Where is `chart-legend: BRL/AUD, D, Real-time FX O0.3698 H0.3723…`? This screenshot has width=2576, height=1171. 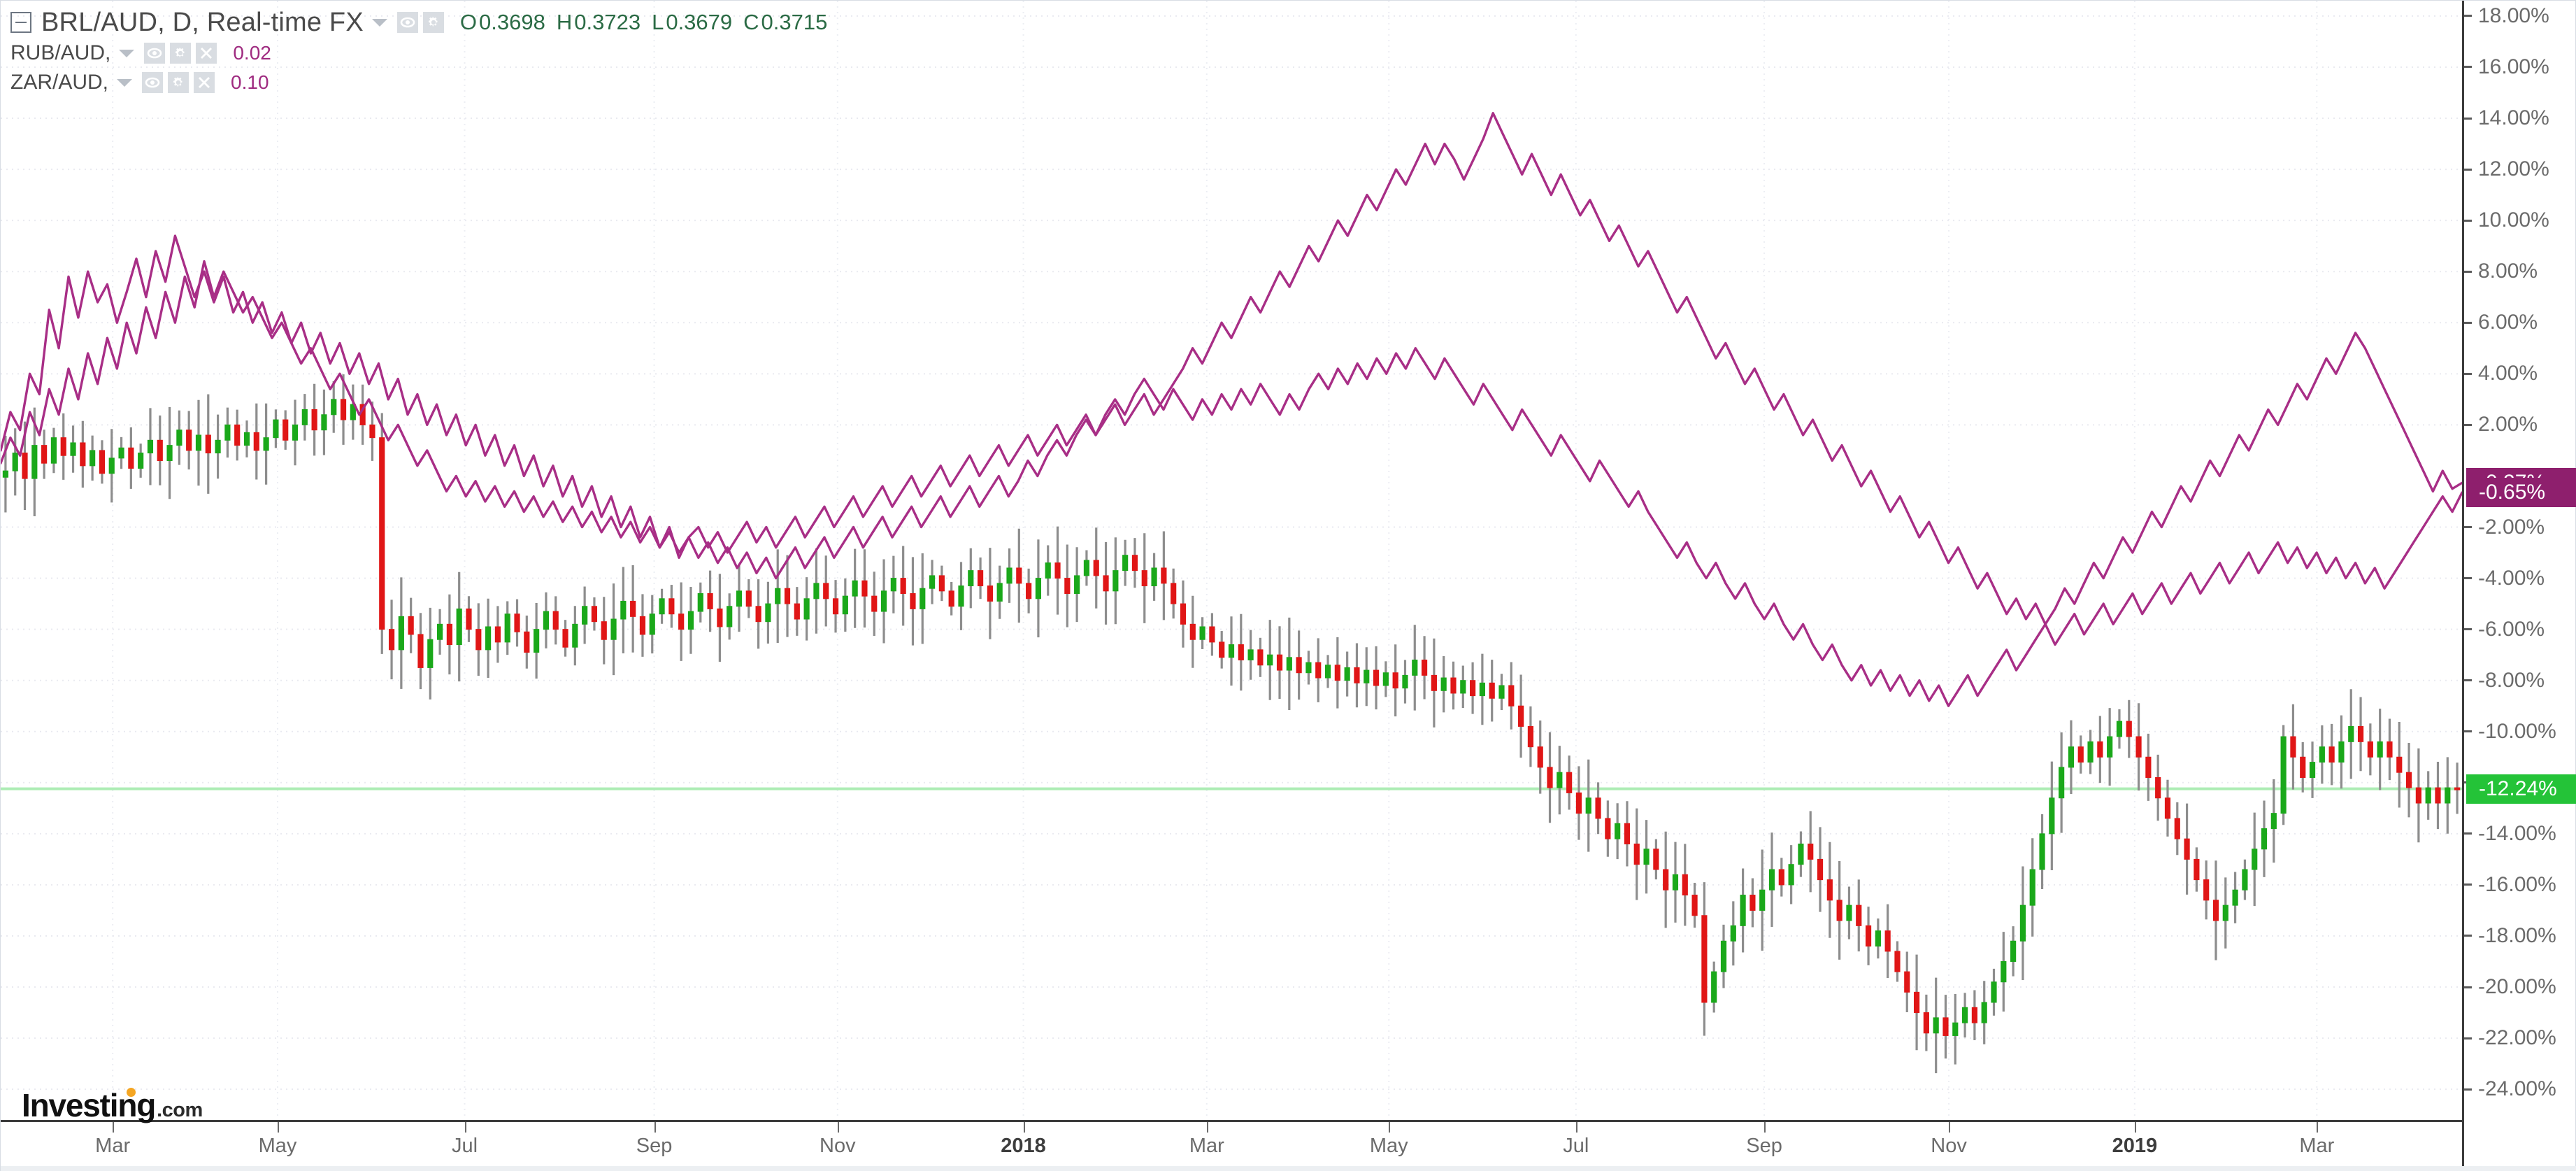
chart-legend: BRL/AUD, D, Real-time FX O0.3698 H0.3723… is located at coordinates (418, 51).